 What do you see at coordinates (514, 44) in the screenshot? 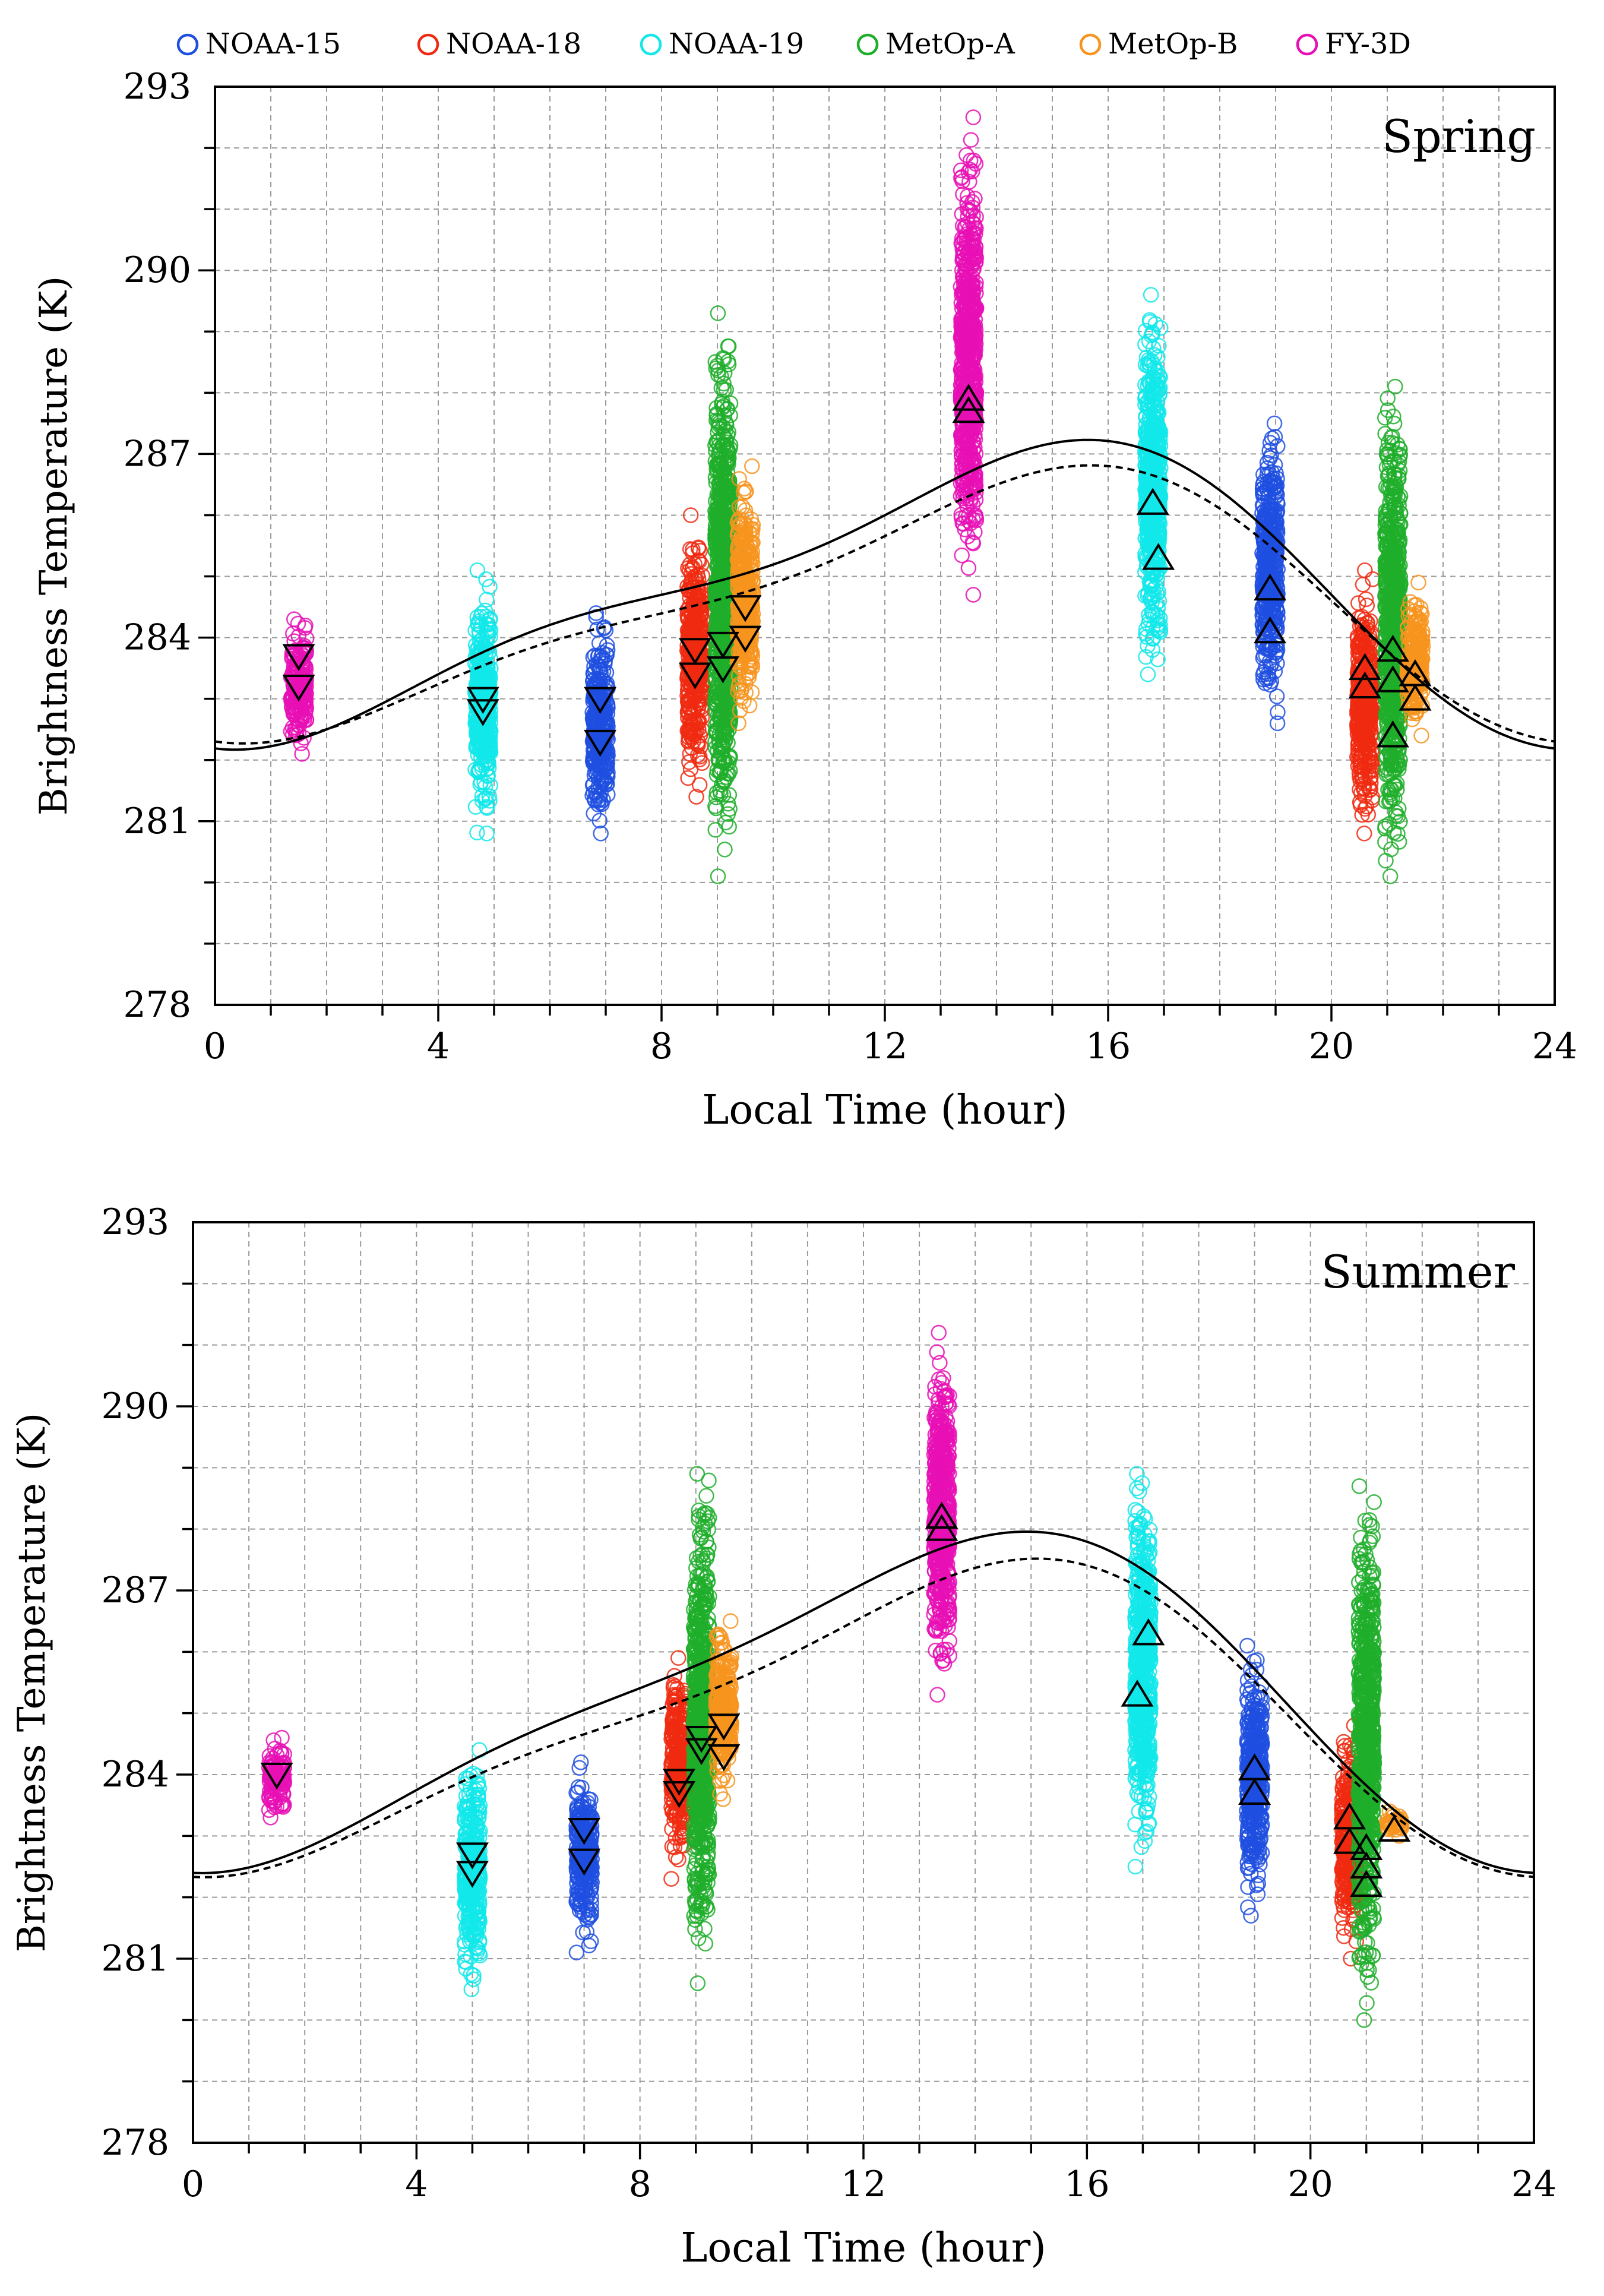
I see `legend-label: NOAA-18` at bounding box center [514, 44].